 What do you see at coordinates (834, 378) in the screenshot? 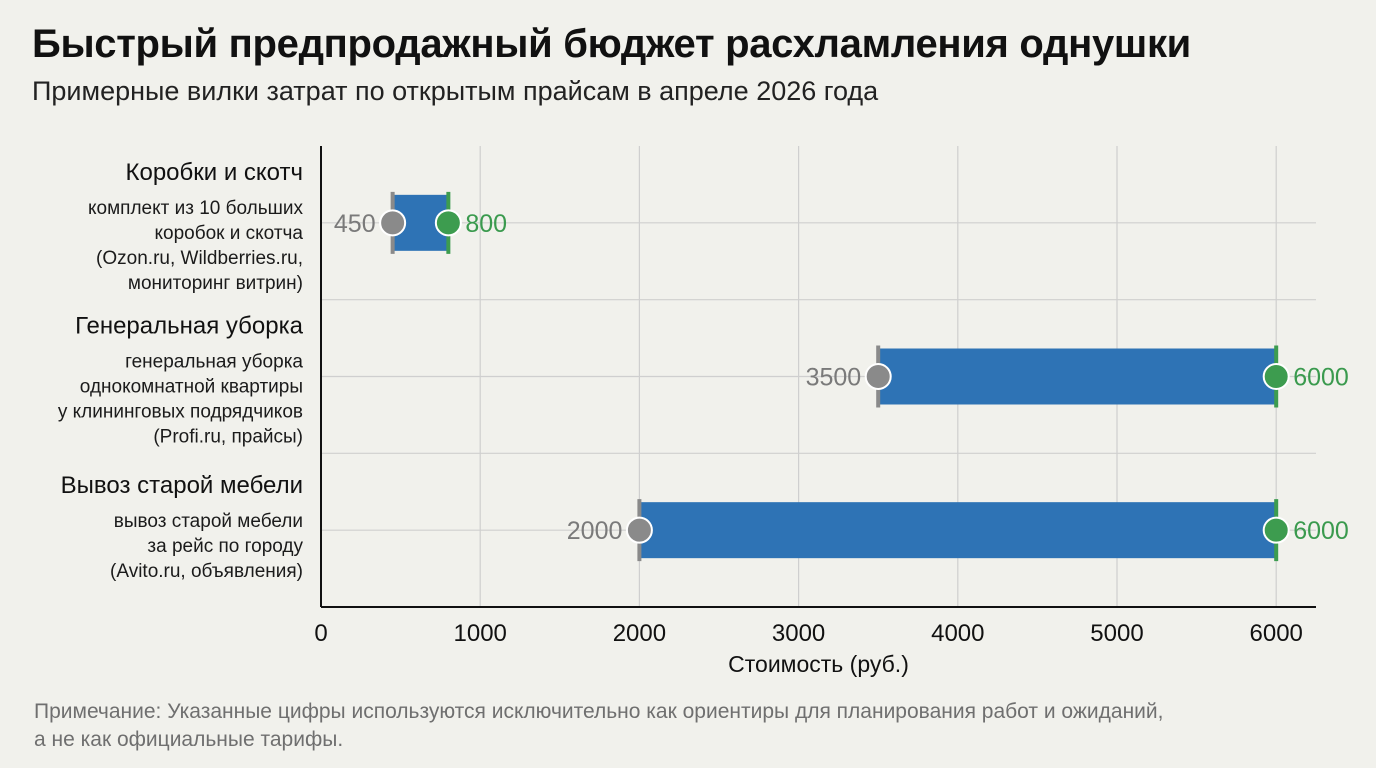
I see `min-value-label: 3500` at bounding box center [834, 378].